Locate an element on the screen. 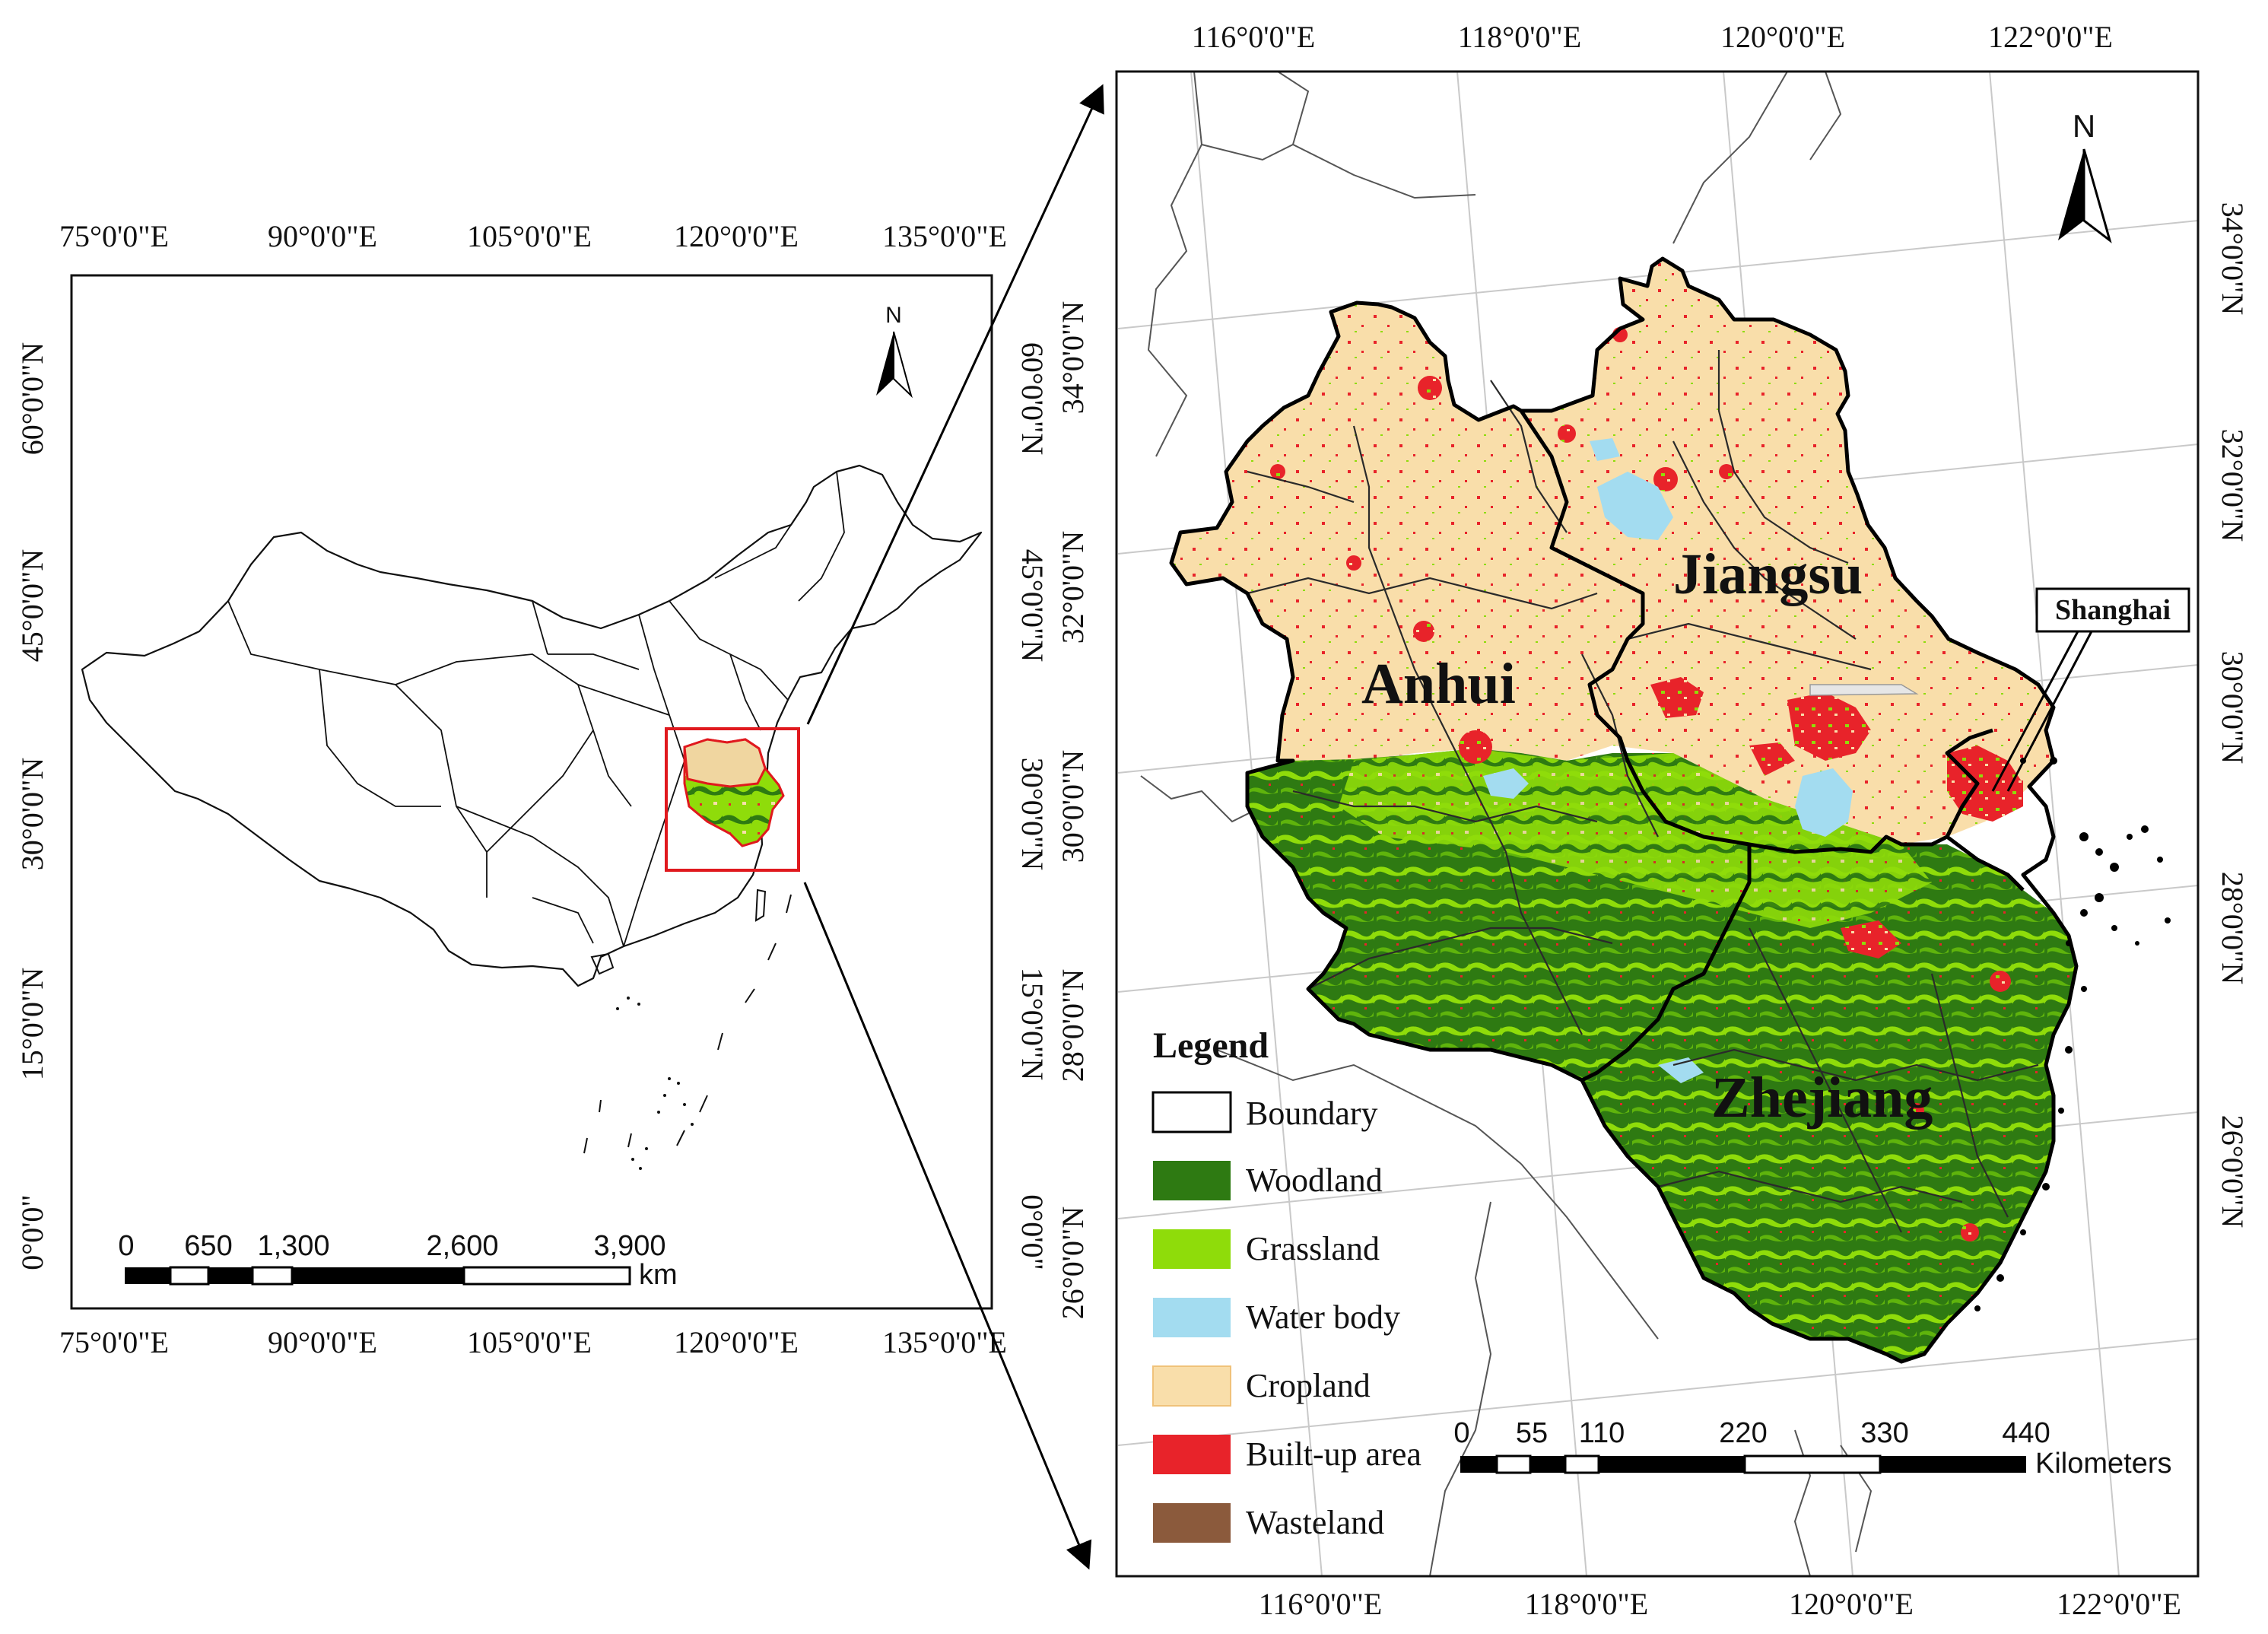  zoom-arrow-bottom is located at coordinates (948, 1226).